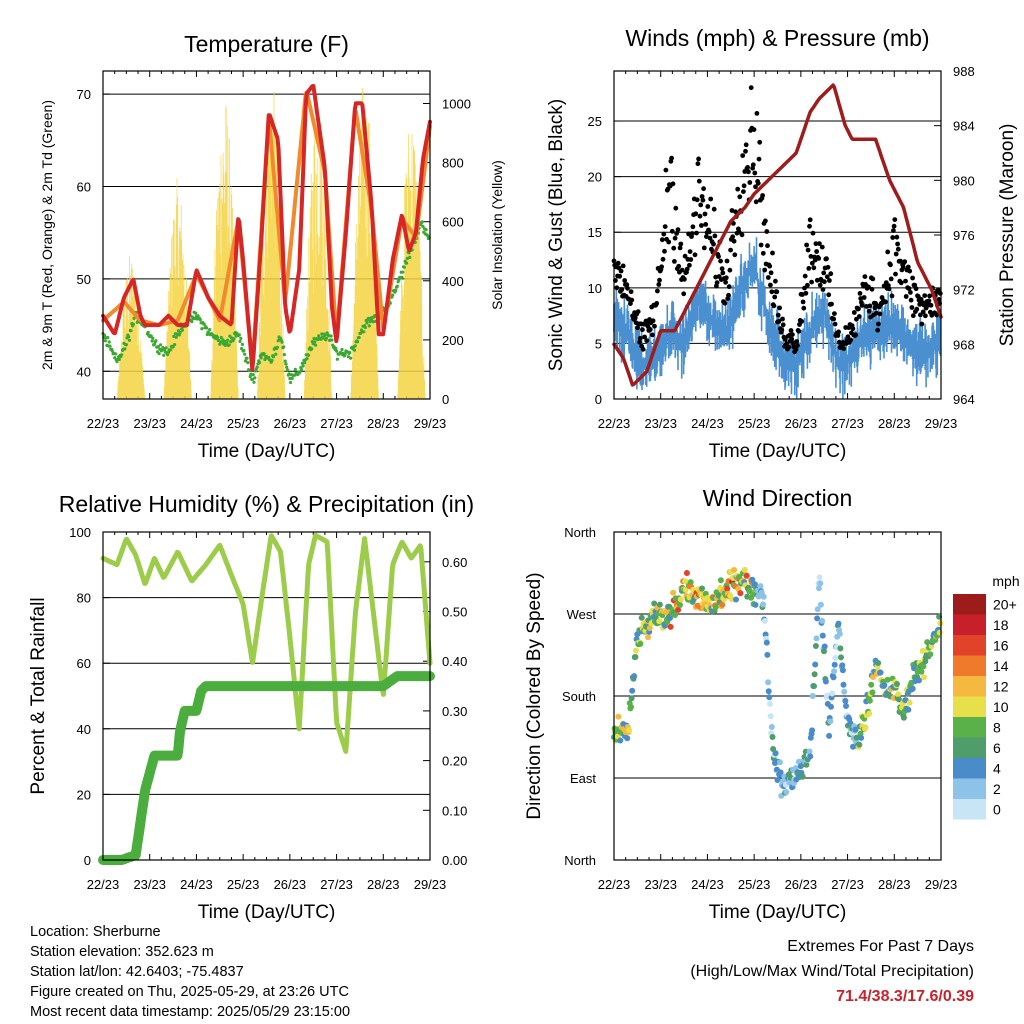 The image size is (1024, 1024). What do you see at coordinates (847, 423) in the screenshot?
I see `x-tick-label: 27/23` at bounding box center [847, 423].